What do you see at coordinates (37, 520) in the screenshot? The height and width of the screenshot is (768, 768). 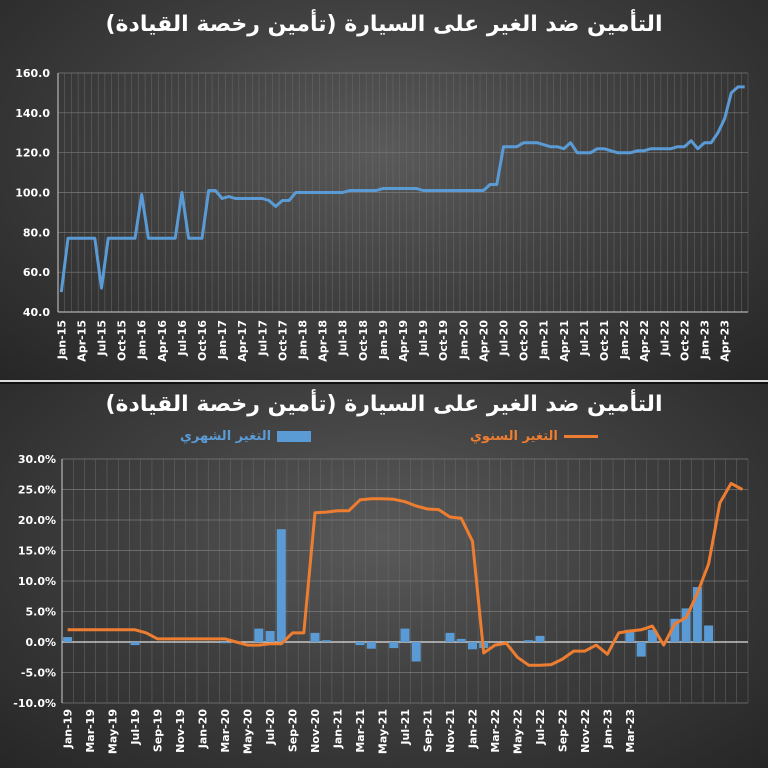 I see `y-tick-label: 20.0%` at bounding box center [37, 520].